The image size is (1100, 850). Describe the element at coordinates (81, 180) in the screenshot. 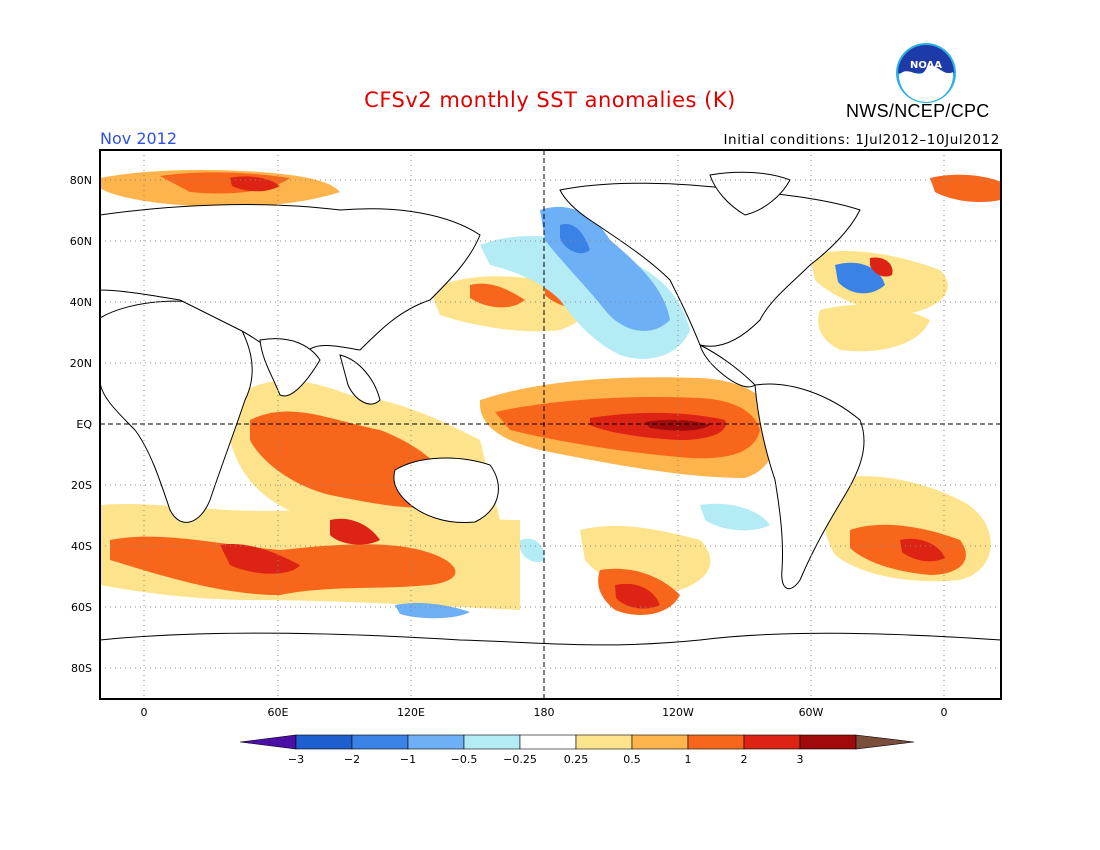

I see `lat-label: 80N` at that location.